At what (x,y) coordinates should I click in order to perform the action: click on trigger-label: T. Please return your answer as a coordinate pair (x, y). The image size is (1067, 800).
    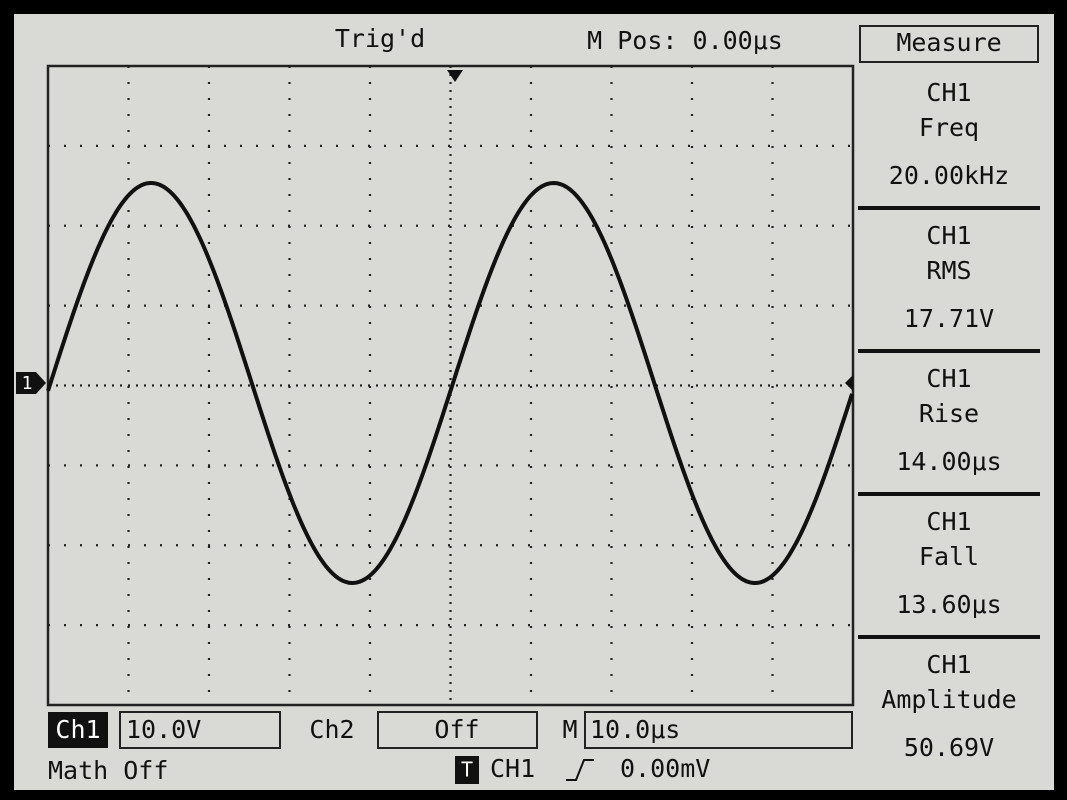
    Looking at the image, I should click on (467, 770).